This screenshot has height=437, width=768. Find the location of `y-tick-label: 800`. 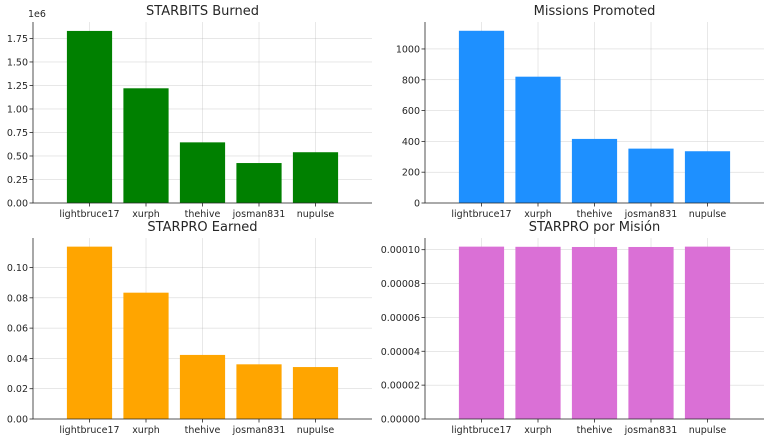

y-tick-label: 800 is located at coordinates (411, 80).